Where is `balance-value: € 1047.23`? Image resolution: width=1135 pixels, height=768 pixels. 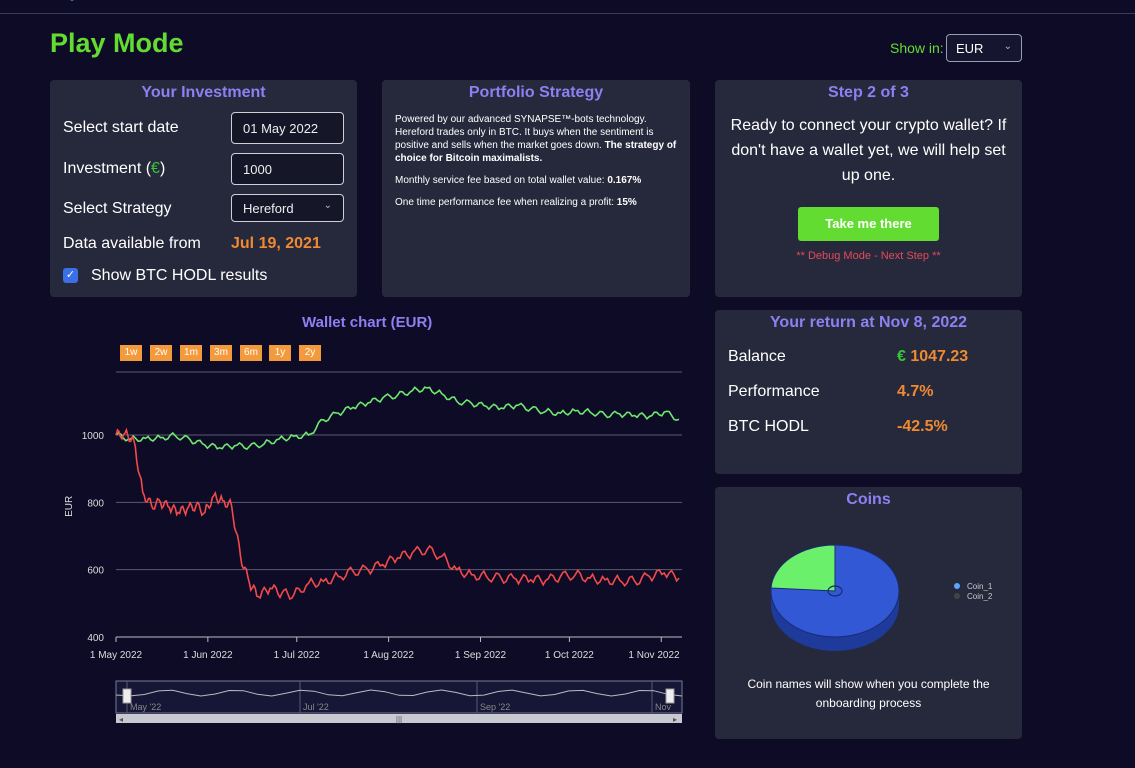
balance-value: € 1047.23 is located at coordinates (933, 356).